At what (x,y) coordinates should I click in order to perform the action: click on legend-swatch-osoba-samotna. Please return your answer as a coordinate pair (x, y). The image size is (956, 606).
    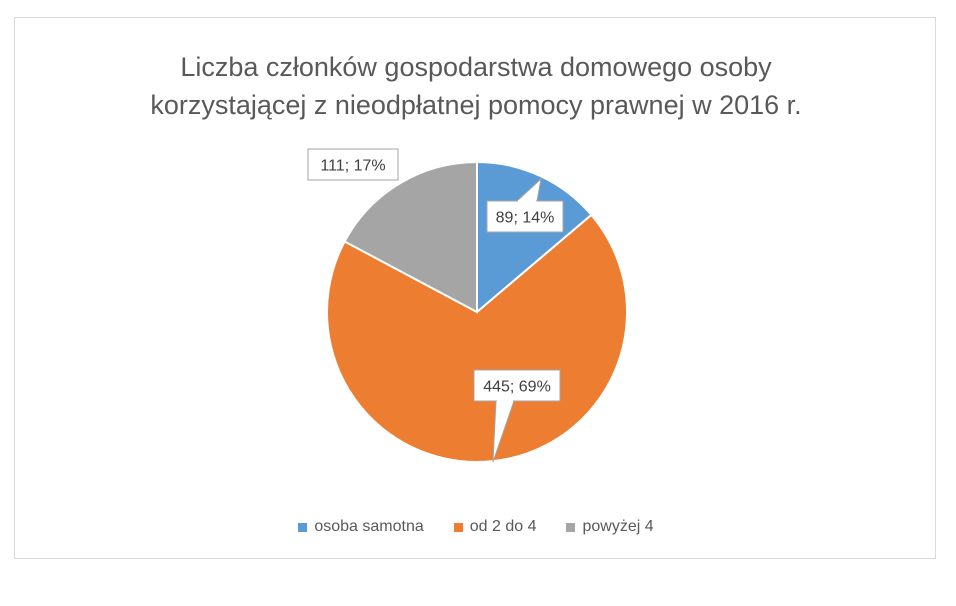
    Looking at the image, I should click on (303, 527).